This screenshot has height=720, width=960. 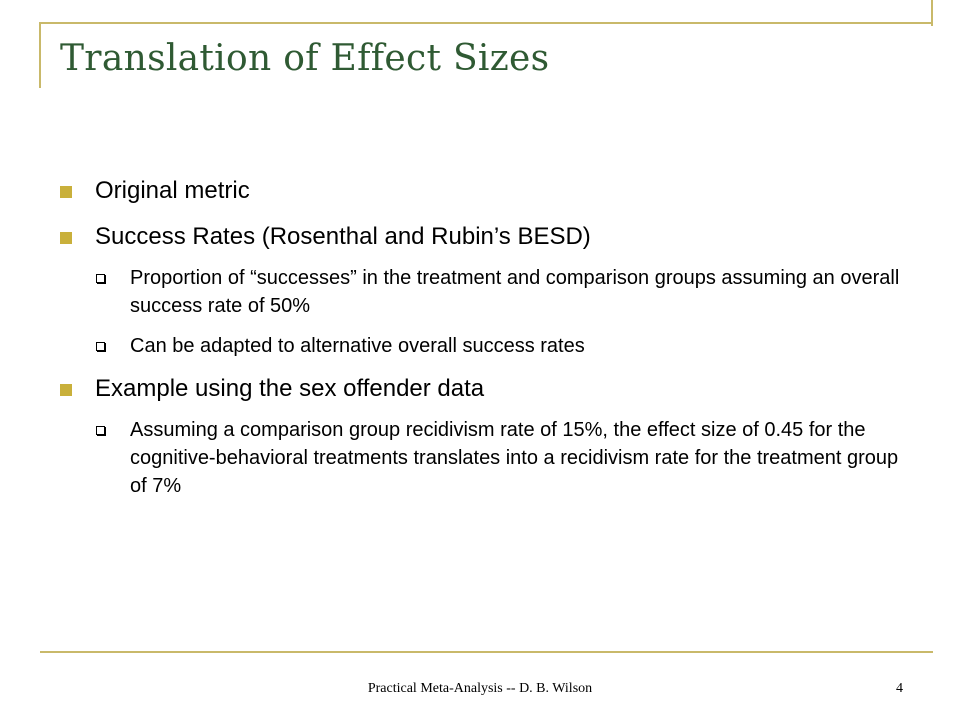 What do you see at coordinates (480, 688) in the screenshot?
I see `footer-text: Practical Meta-Analysis -- D. B. Wilson` at bounding box center [480, 688].